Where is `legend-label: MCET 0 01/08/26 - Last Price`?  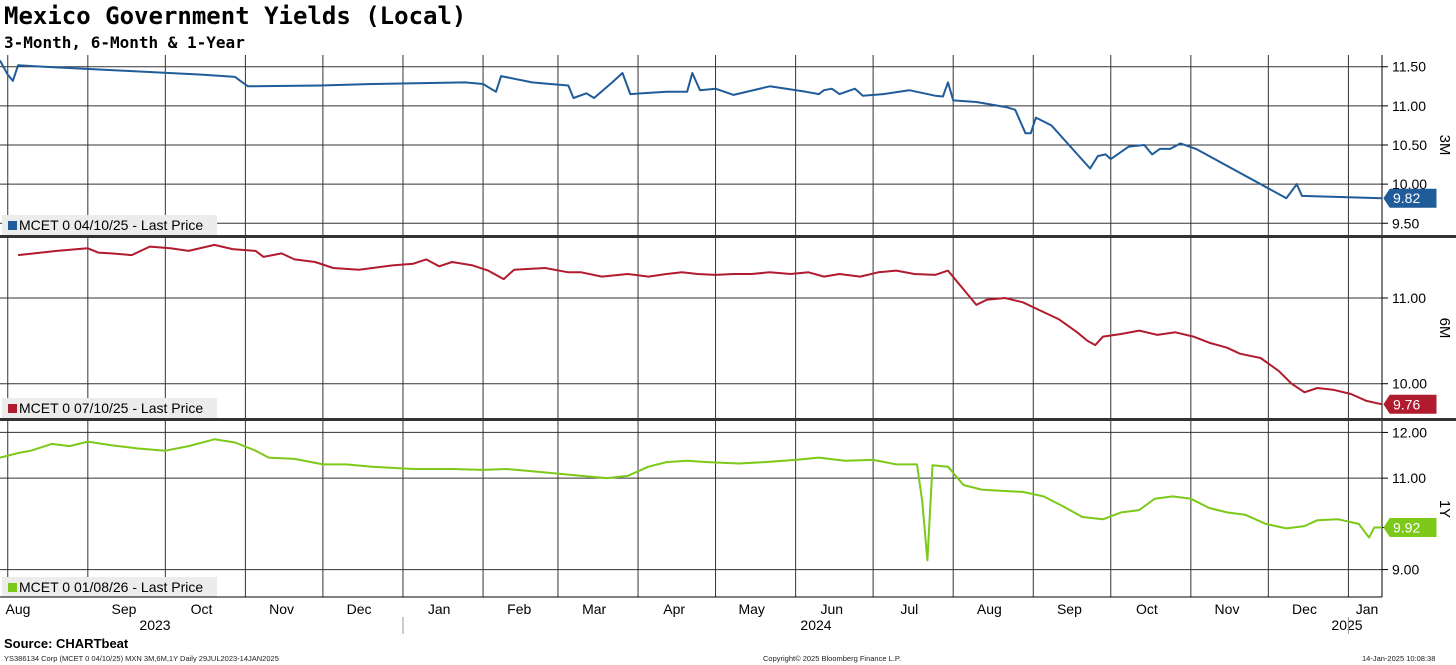
legend-label: MCET 0 01/08/26 - Last Price is located at coordinates (111, 587).